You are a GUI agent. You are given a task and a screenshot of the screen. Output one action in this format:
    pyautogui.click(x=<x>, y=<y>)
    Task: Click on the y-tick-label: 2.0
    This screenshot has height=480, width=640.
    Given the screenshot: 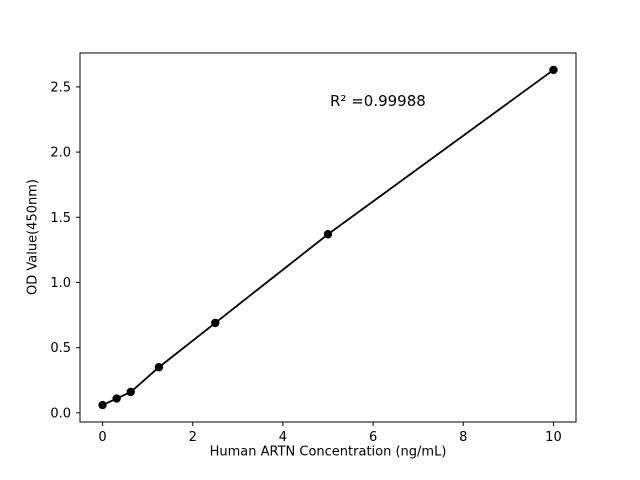 What is the action you would take?
    pyautogui.click(x=60, y=153)
    